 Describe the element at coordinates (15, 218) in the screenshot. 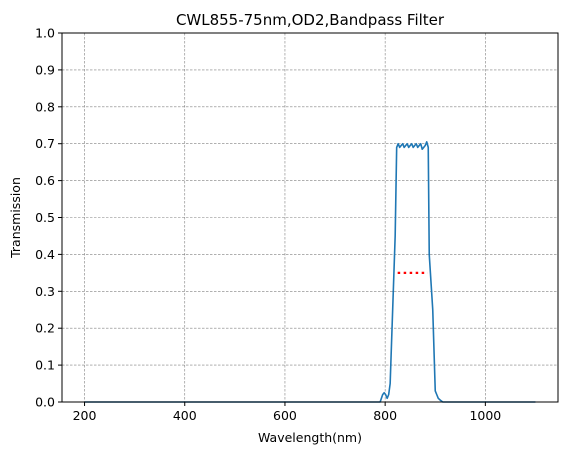

I see `y-axis-title: Transmission` at that location.